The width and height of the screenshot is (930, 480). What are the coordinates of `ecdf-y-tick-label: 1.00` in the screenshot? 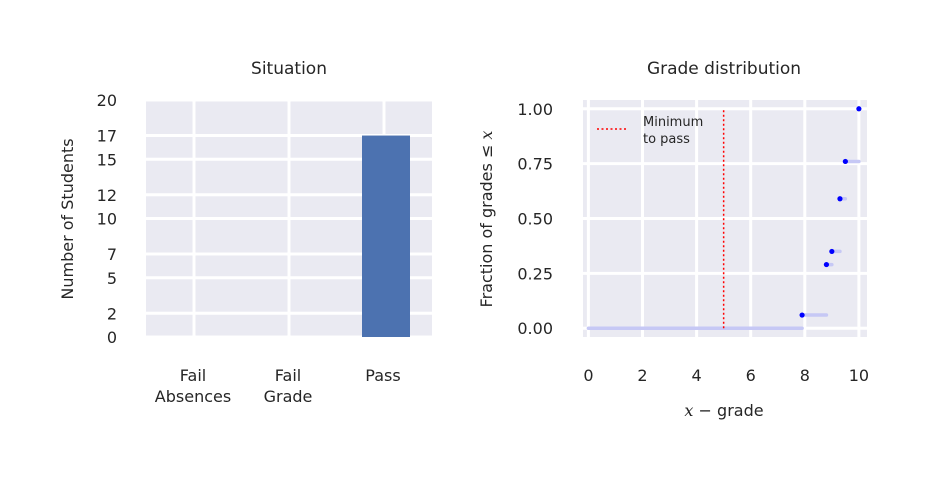 It's located at (535, 109).